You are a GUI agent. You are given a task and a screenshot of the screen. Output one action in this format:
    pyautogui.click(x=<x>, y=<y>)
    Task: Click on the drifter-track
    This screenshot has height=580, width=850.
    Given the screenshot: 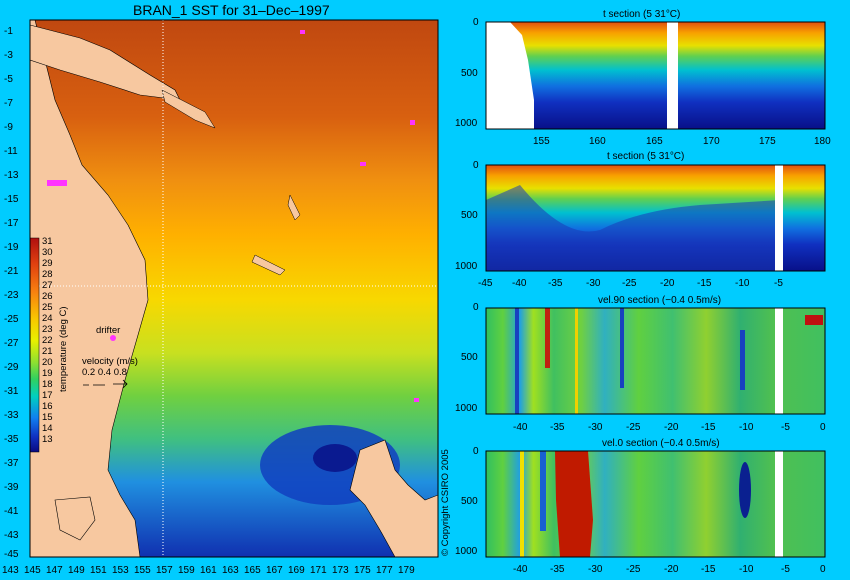 What is the action you would take?
    pyautogui.click(x=57, y=183)
    